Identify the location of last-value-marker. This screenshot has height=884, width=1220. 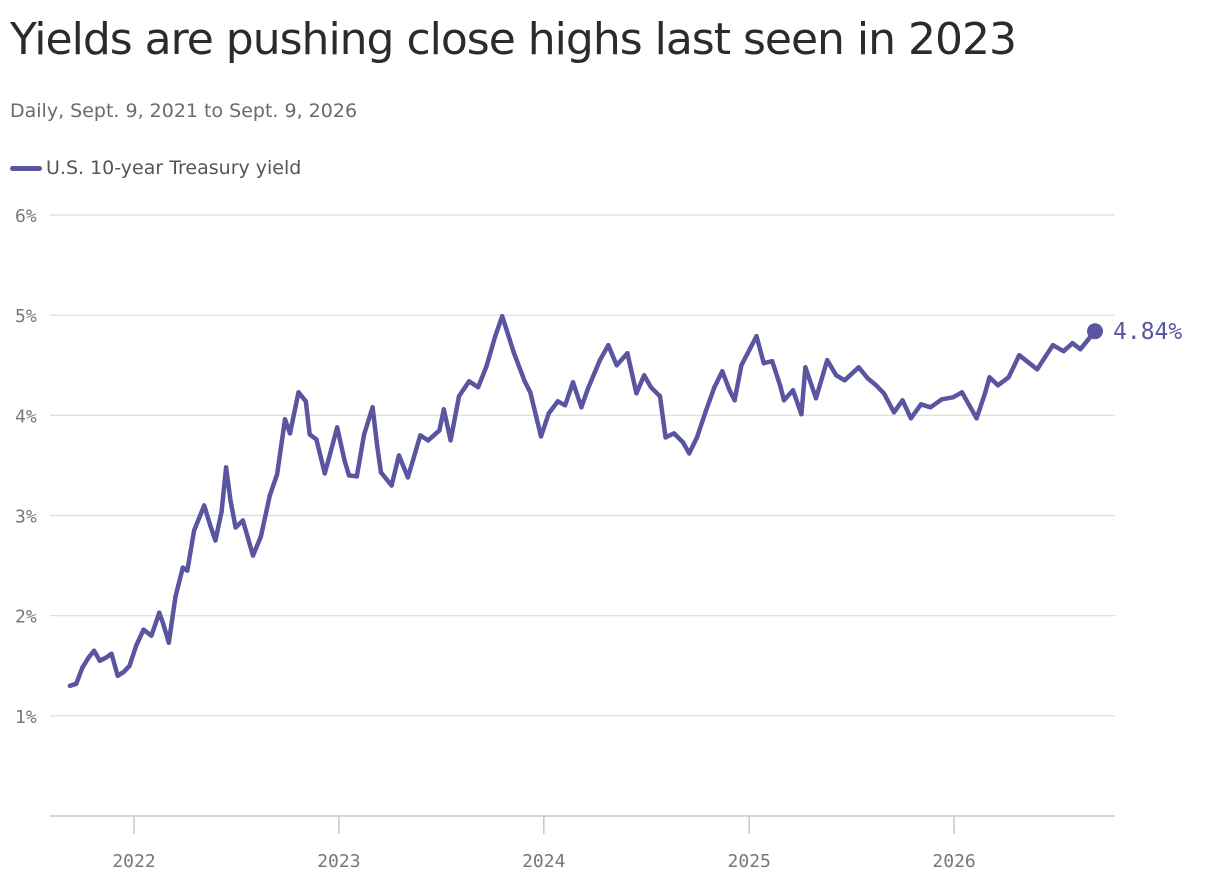
(1095, 331).